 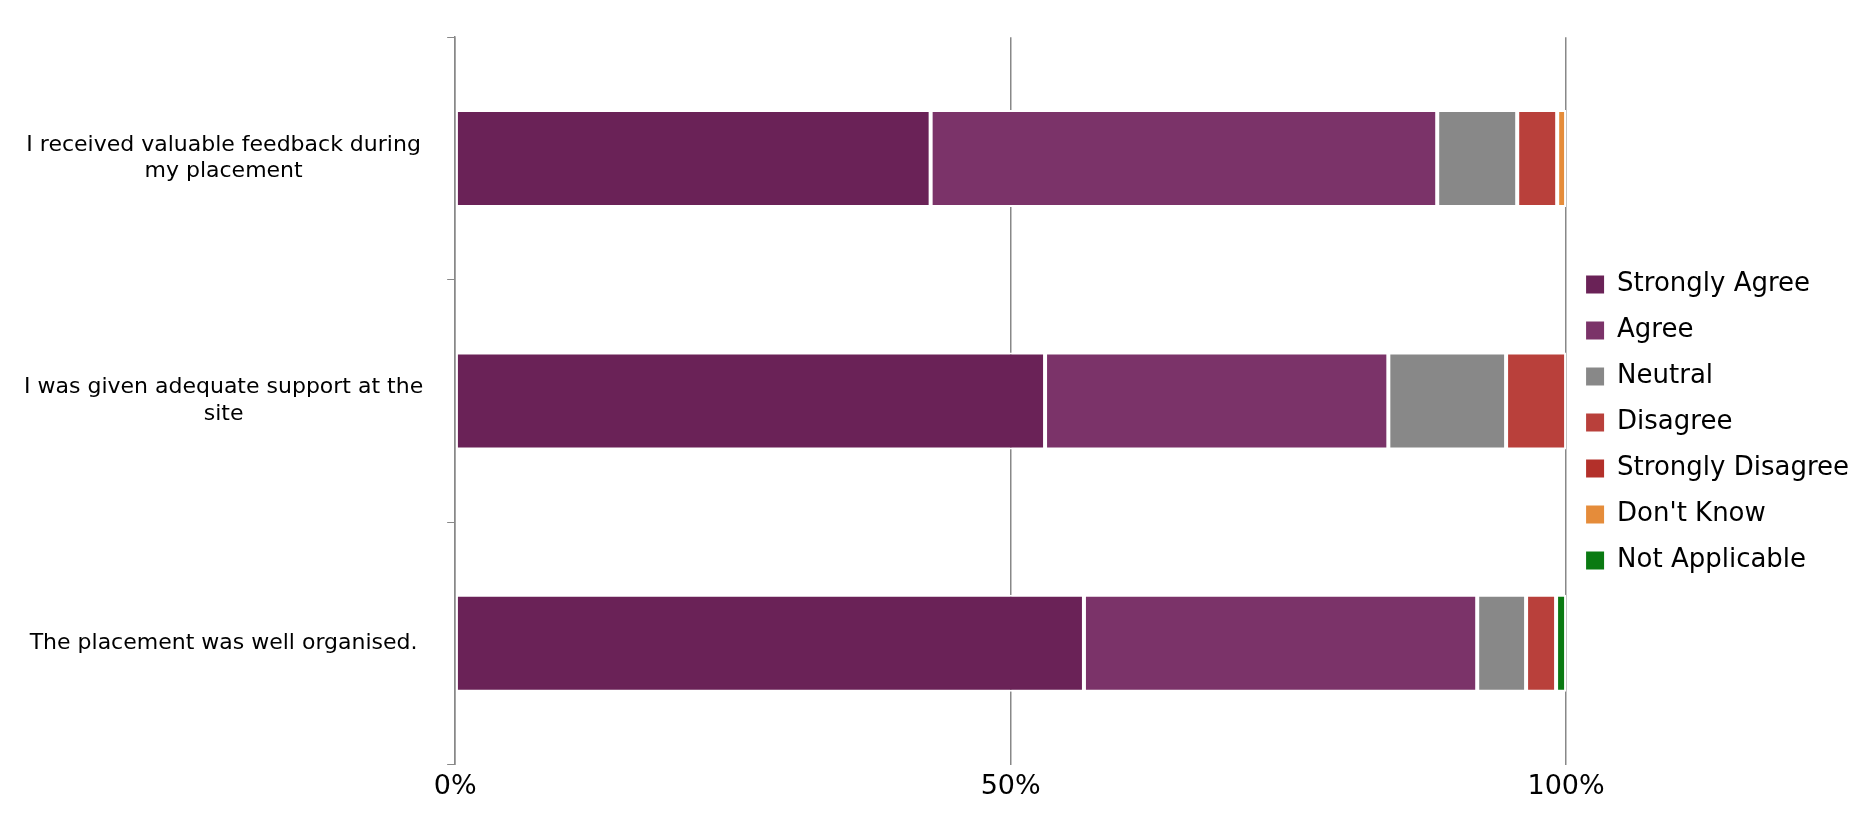 I want to click on y-tick-label: I received valuable feedback during my placement, so click(x=223, y=156).